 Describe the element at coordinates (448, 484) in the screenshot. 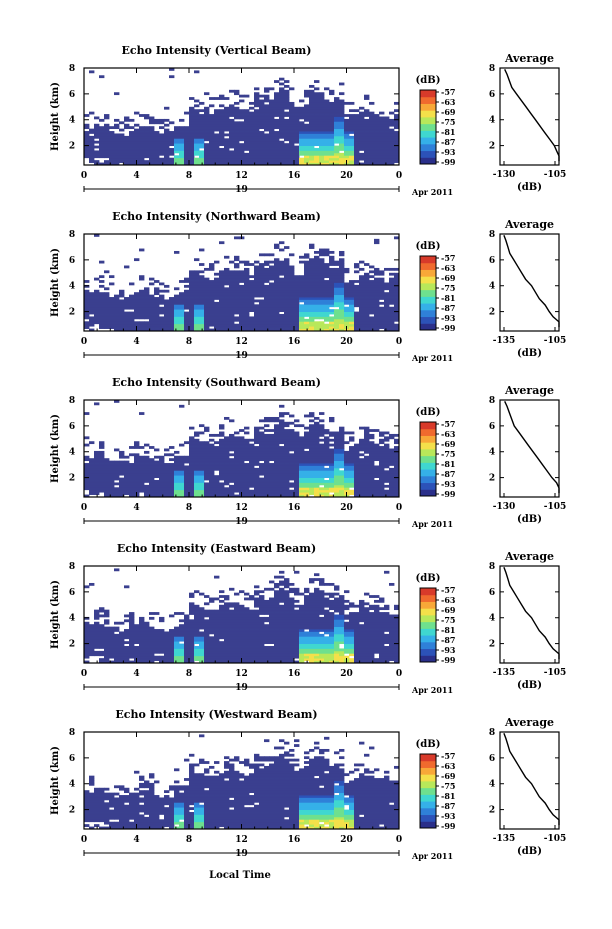

I see `colorbar-tick-label: -93` at that location.